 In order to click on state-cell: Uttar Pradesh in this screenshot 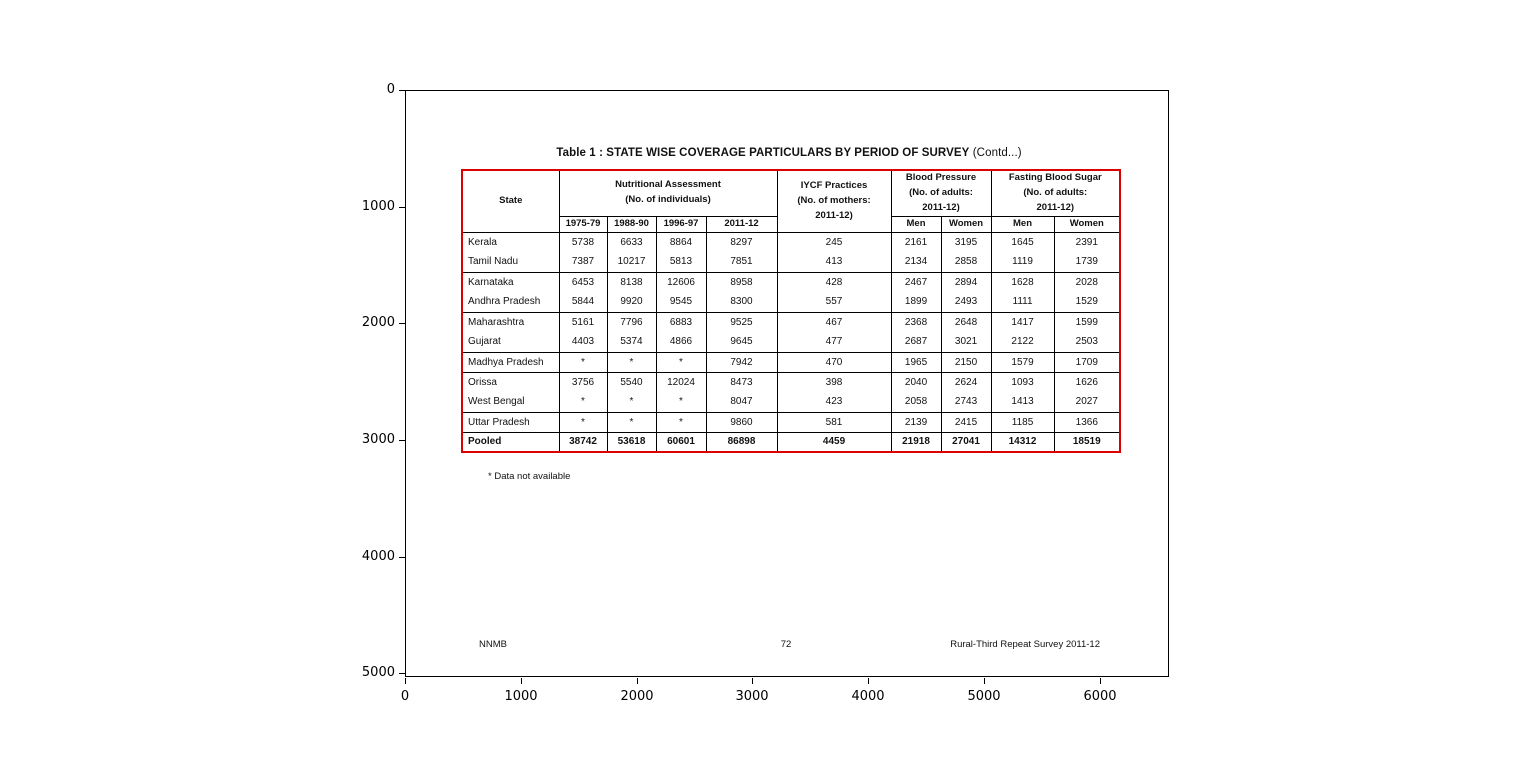, I will do `click(510, 421)`.